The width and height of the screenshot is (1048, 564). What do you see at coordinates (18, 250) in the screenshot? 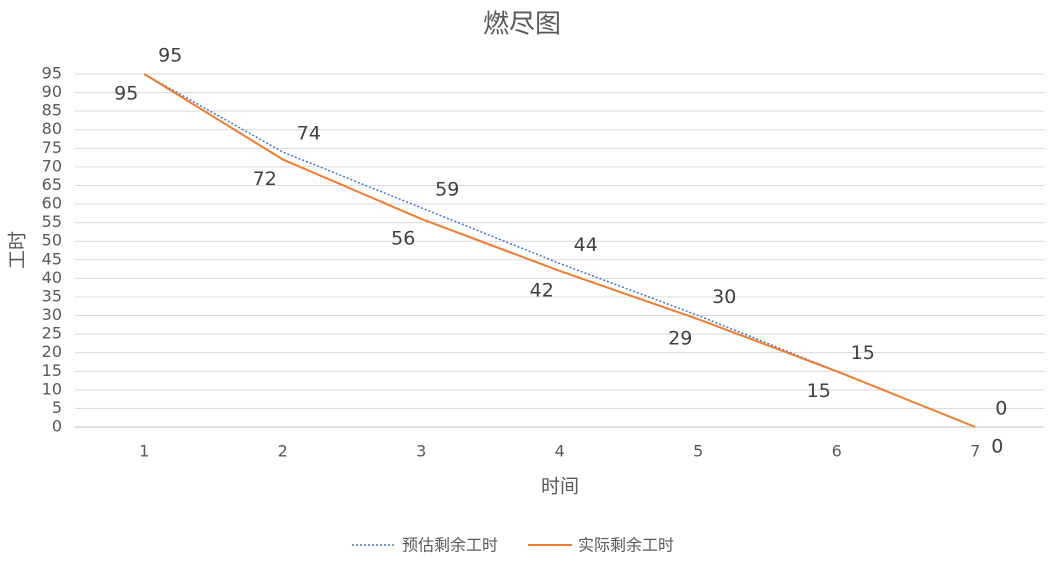
I see `y-axis-label: 工时` at bounding box center [18, 250].